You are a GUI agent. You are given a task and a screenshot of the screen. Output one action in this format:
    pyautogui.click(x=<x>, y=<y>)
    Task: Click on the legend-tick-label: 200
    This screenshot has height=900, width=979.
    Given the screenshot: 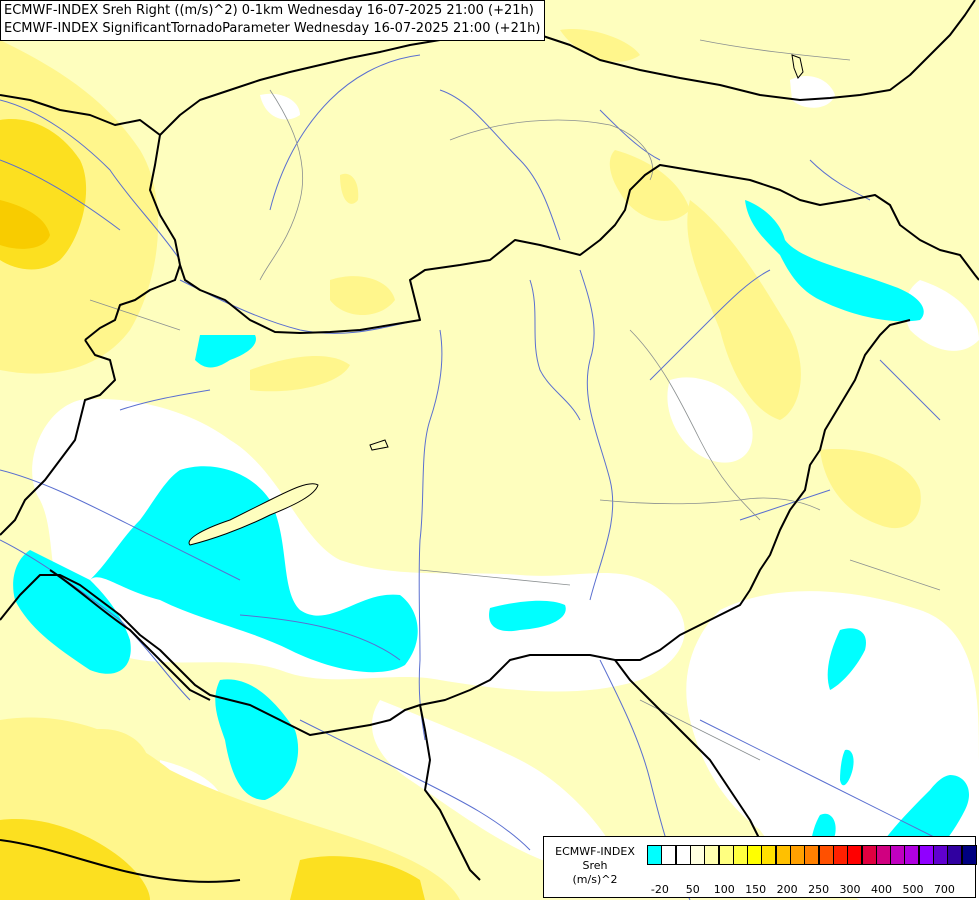 What is the action you would take?
    pyautogui.click(x=787, y=889)
    